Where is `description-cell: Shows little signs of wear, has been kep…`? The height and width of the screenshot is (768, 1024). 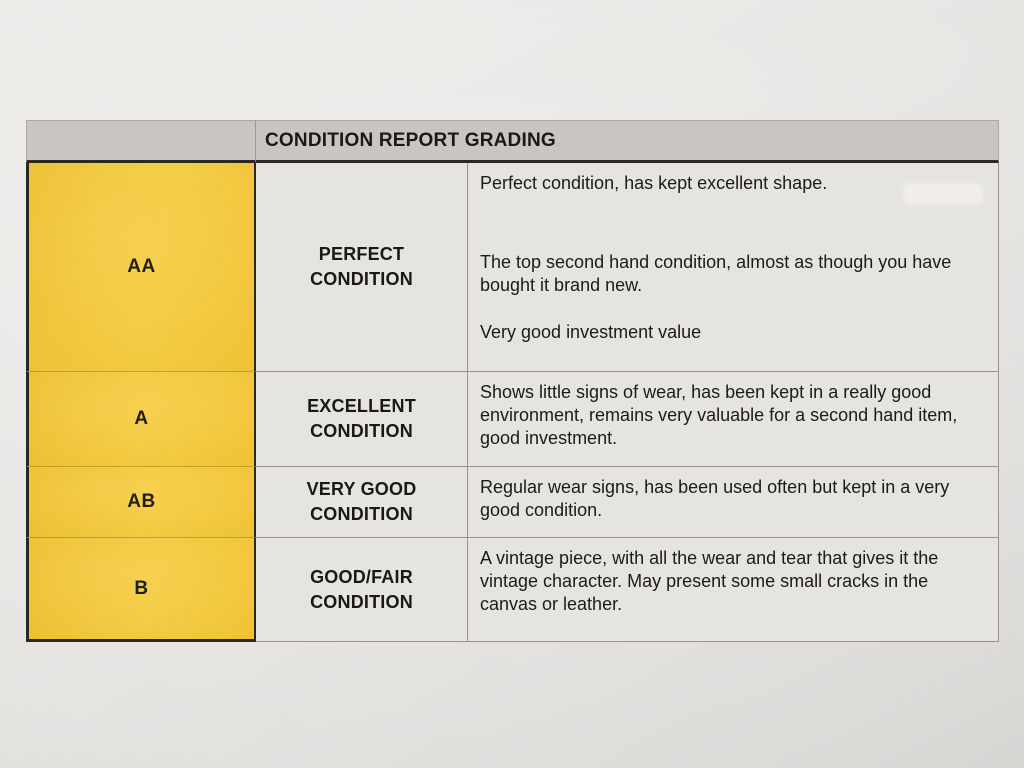 description-cell: Shows little signs of wear, has been kep… is located at coordinates (733, 419).